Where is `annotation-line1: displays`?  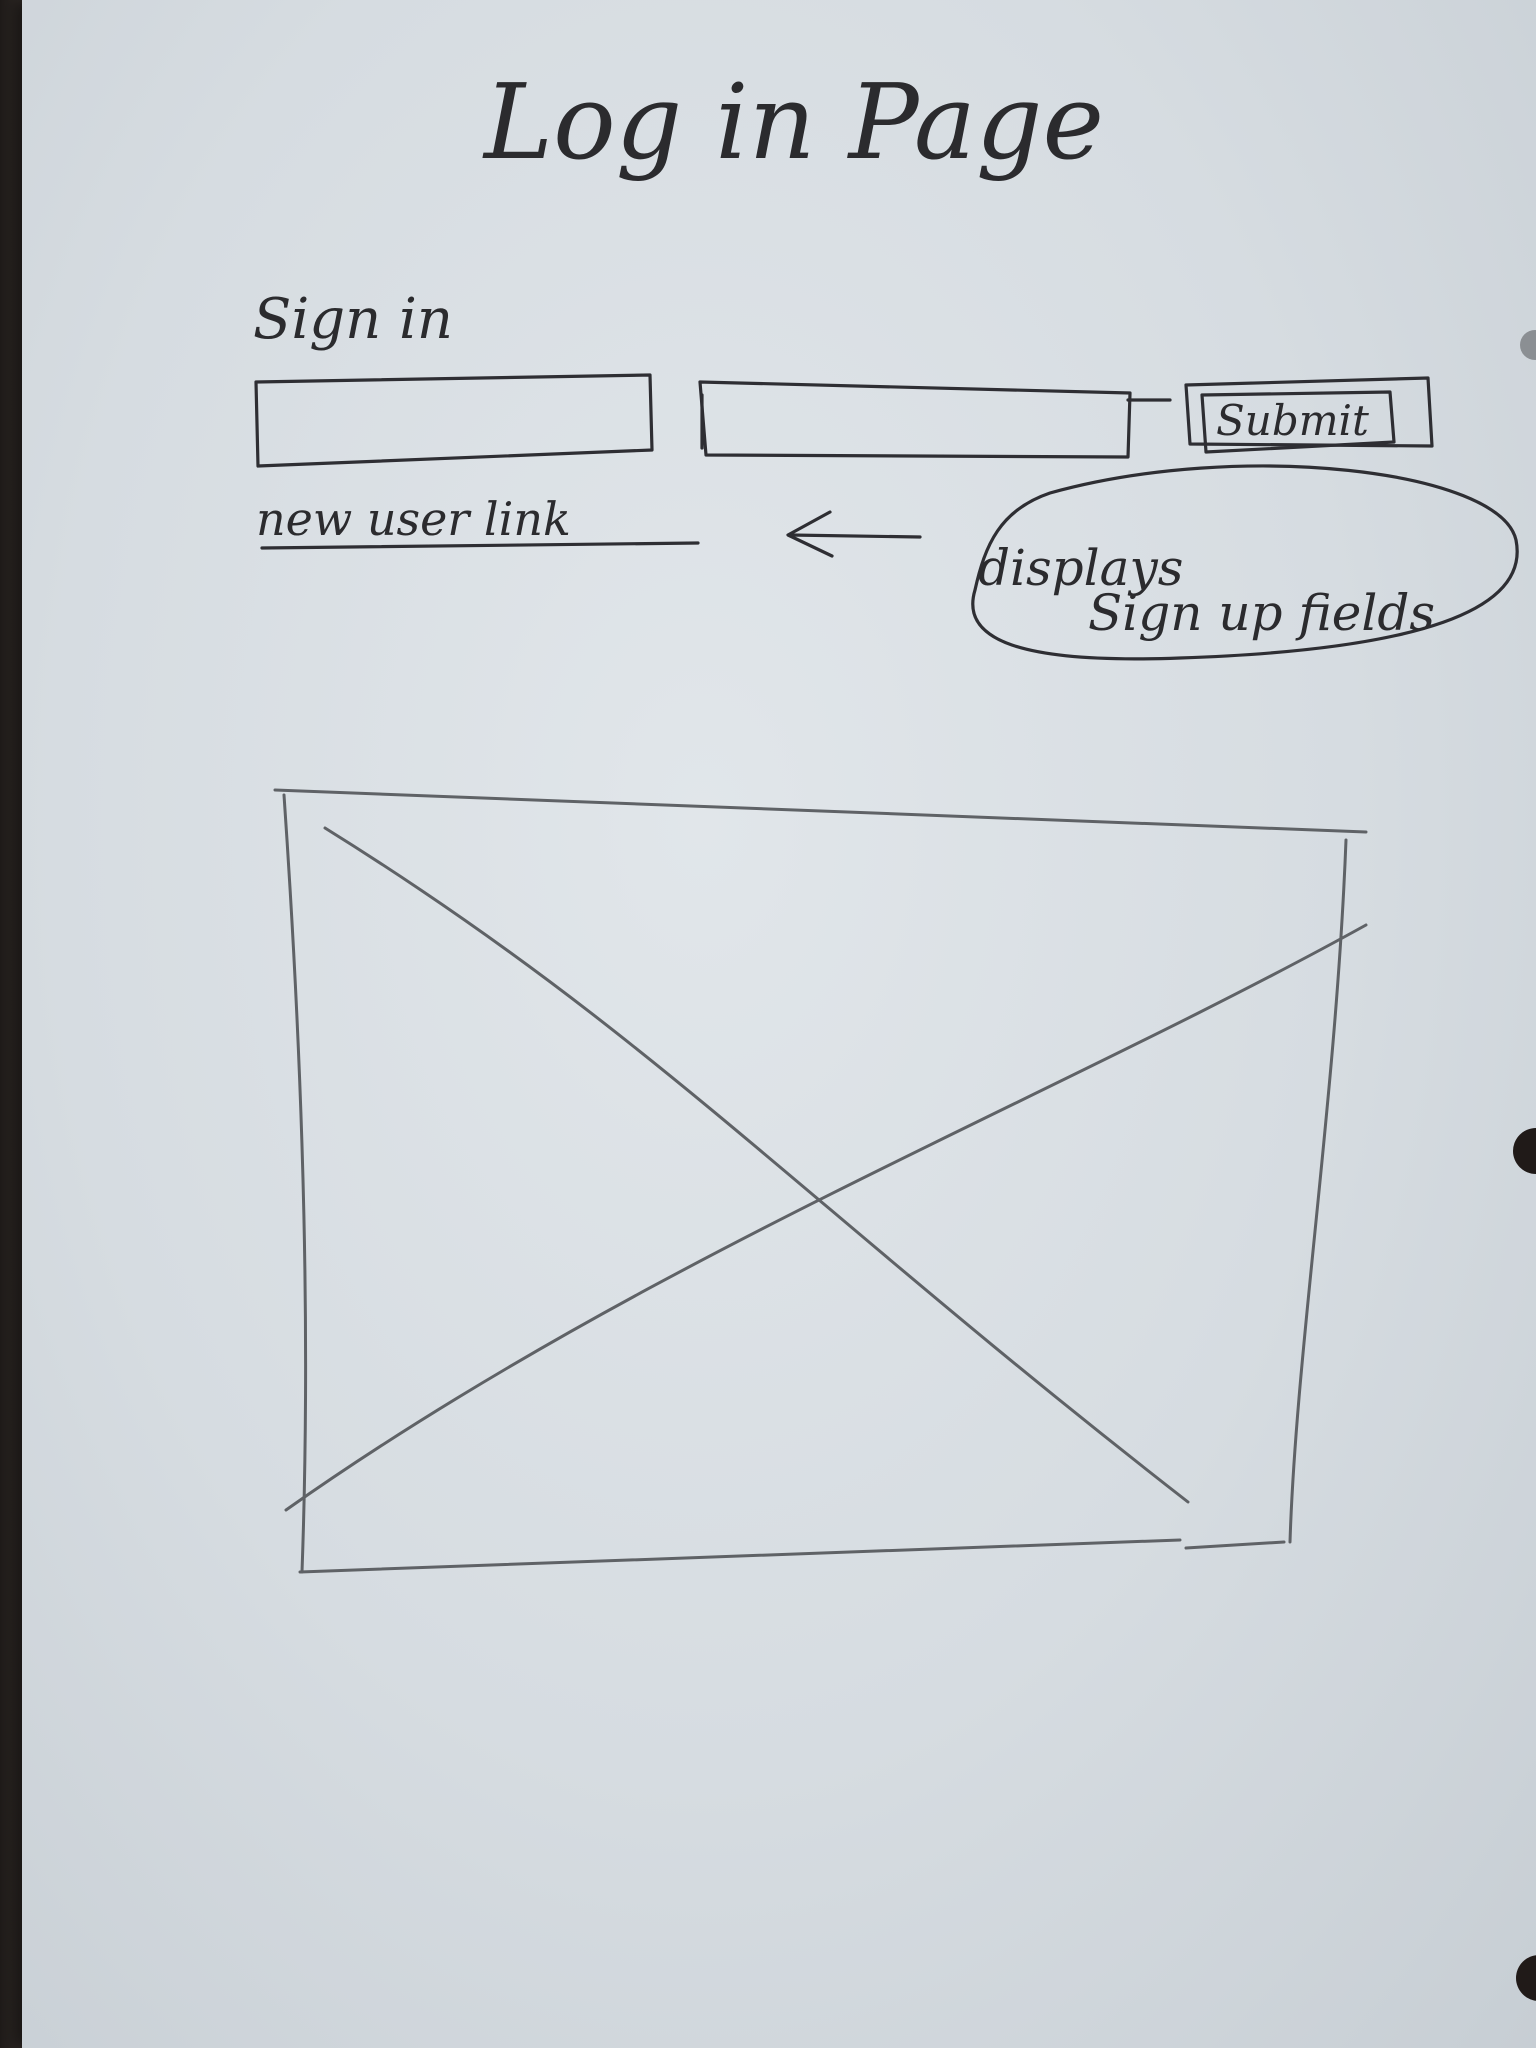 annotation-line1: displays is located at coordinates (1080, 568).